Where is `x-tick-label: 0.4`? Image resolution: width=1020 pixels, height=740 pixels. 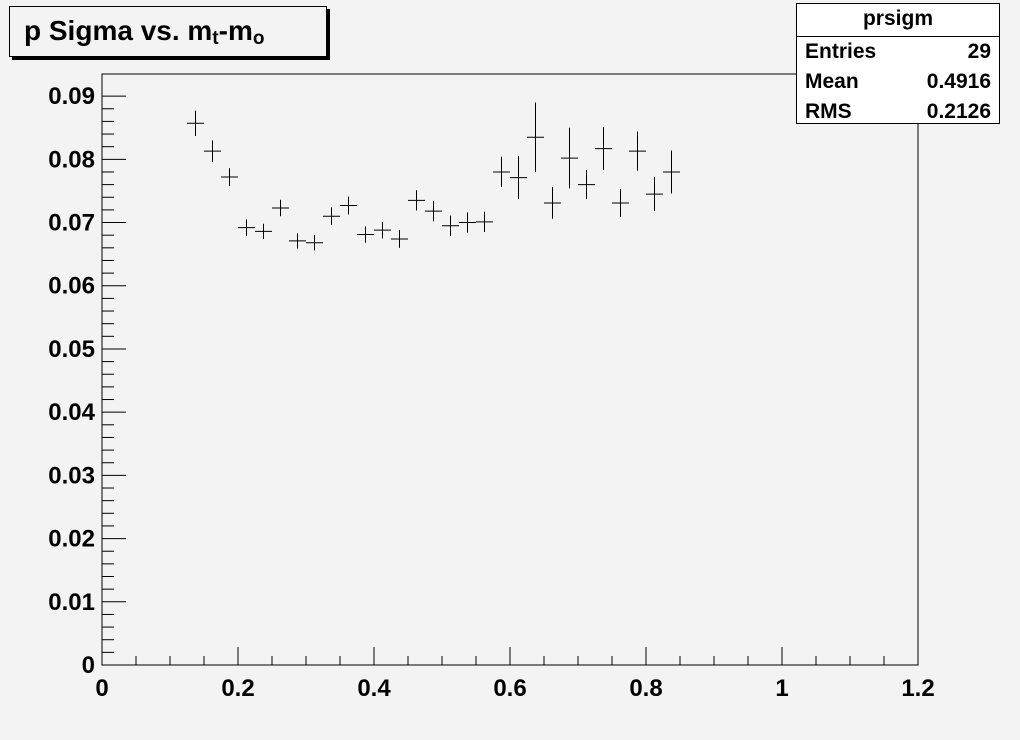 x-tick-label: 0.4 is located at coordinates (374, 688).